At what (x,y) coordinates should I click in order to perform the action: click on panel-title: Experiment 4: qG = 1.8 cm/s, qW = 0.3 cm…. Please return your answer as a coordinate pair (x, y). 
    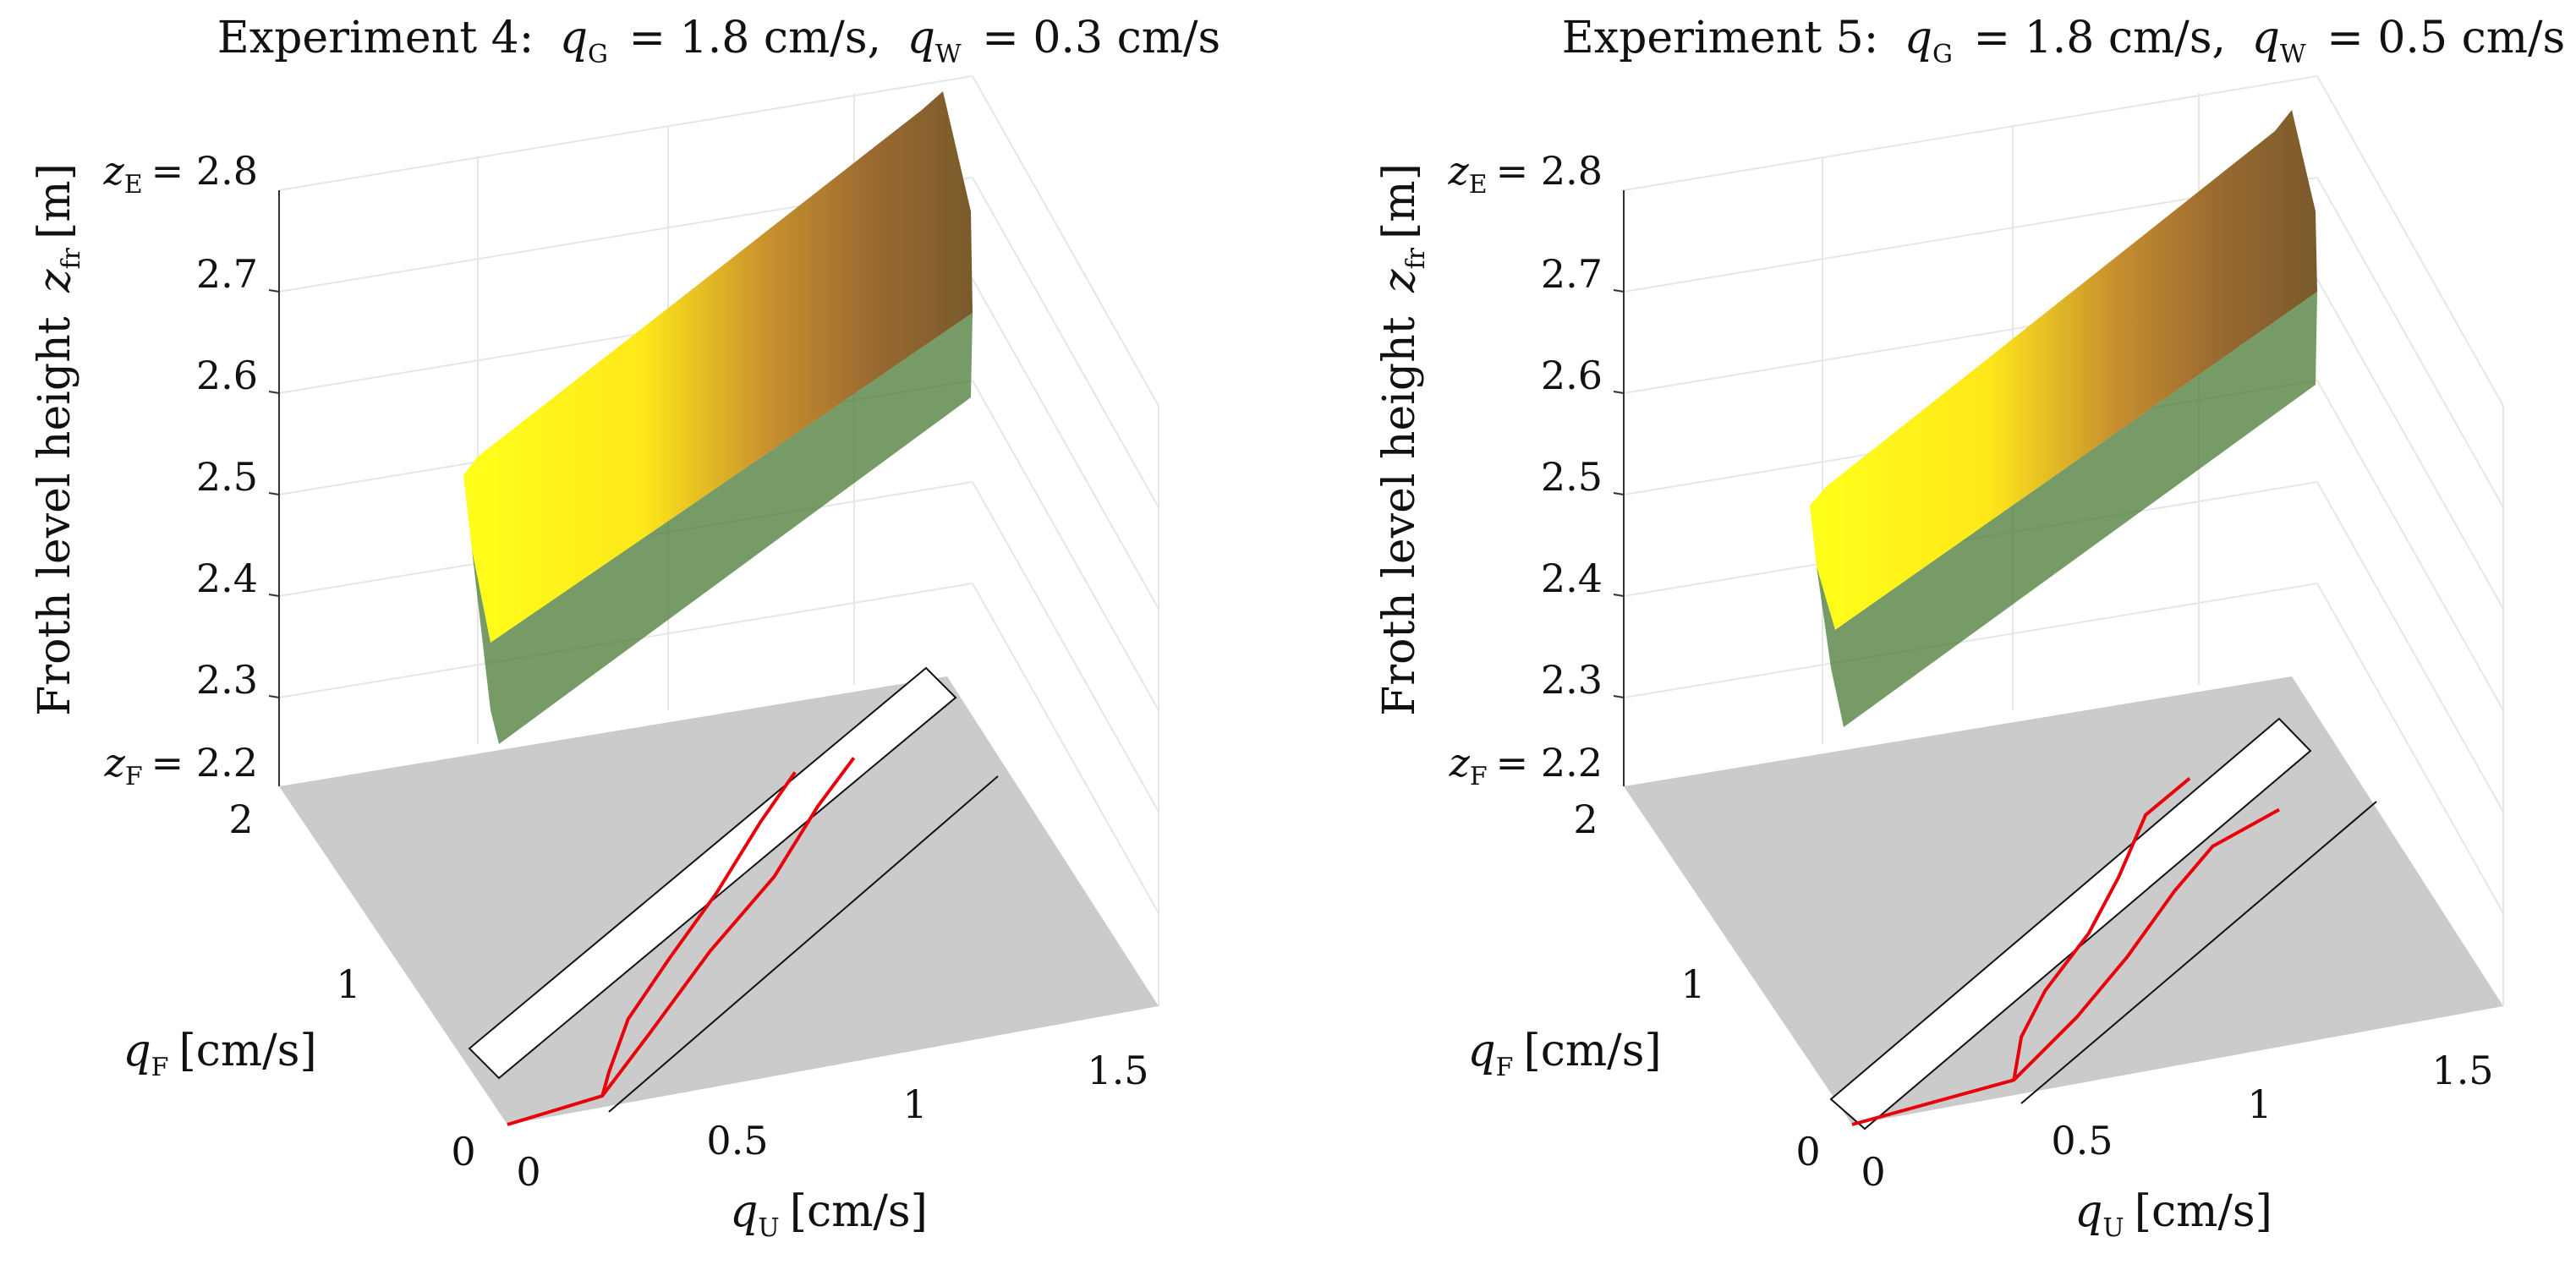
    Looking at the image, I should click on (718, 43).